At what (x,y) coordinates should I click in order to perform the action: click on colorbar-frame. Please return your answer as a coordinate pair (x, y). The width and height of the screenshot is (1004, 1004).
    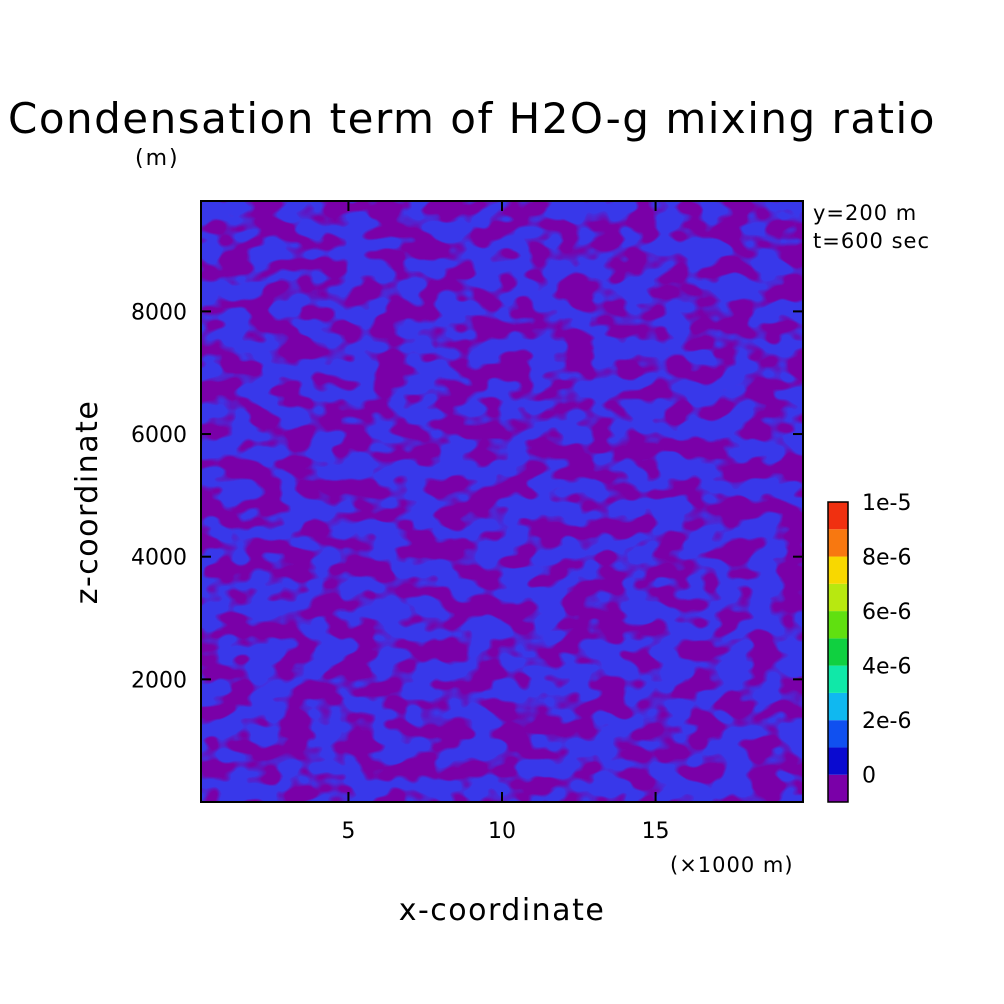
    Looking at the image, I should click on (838, 652).